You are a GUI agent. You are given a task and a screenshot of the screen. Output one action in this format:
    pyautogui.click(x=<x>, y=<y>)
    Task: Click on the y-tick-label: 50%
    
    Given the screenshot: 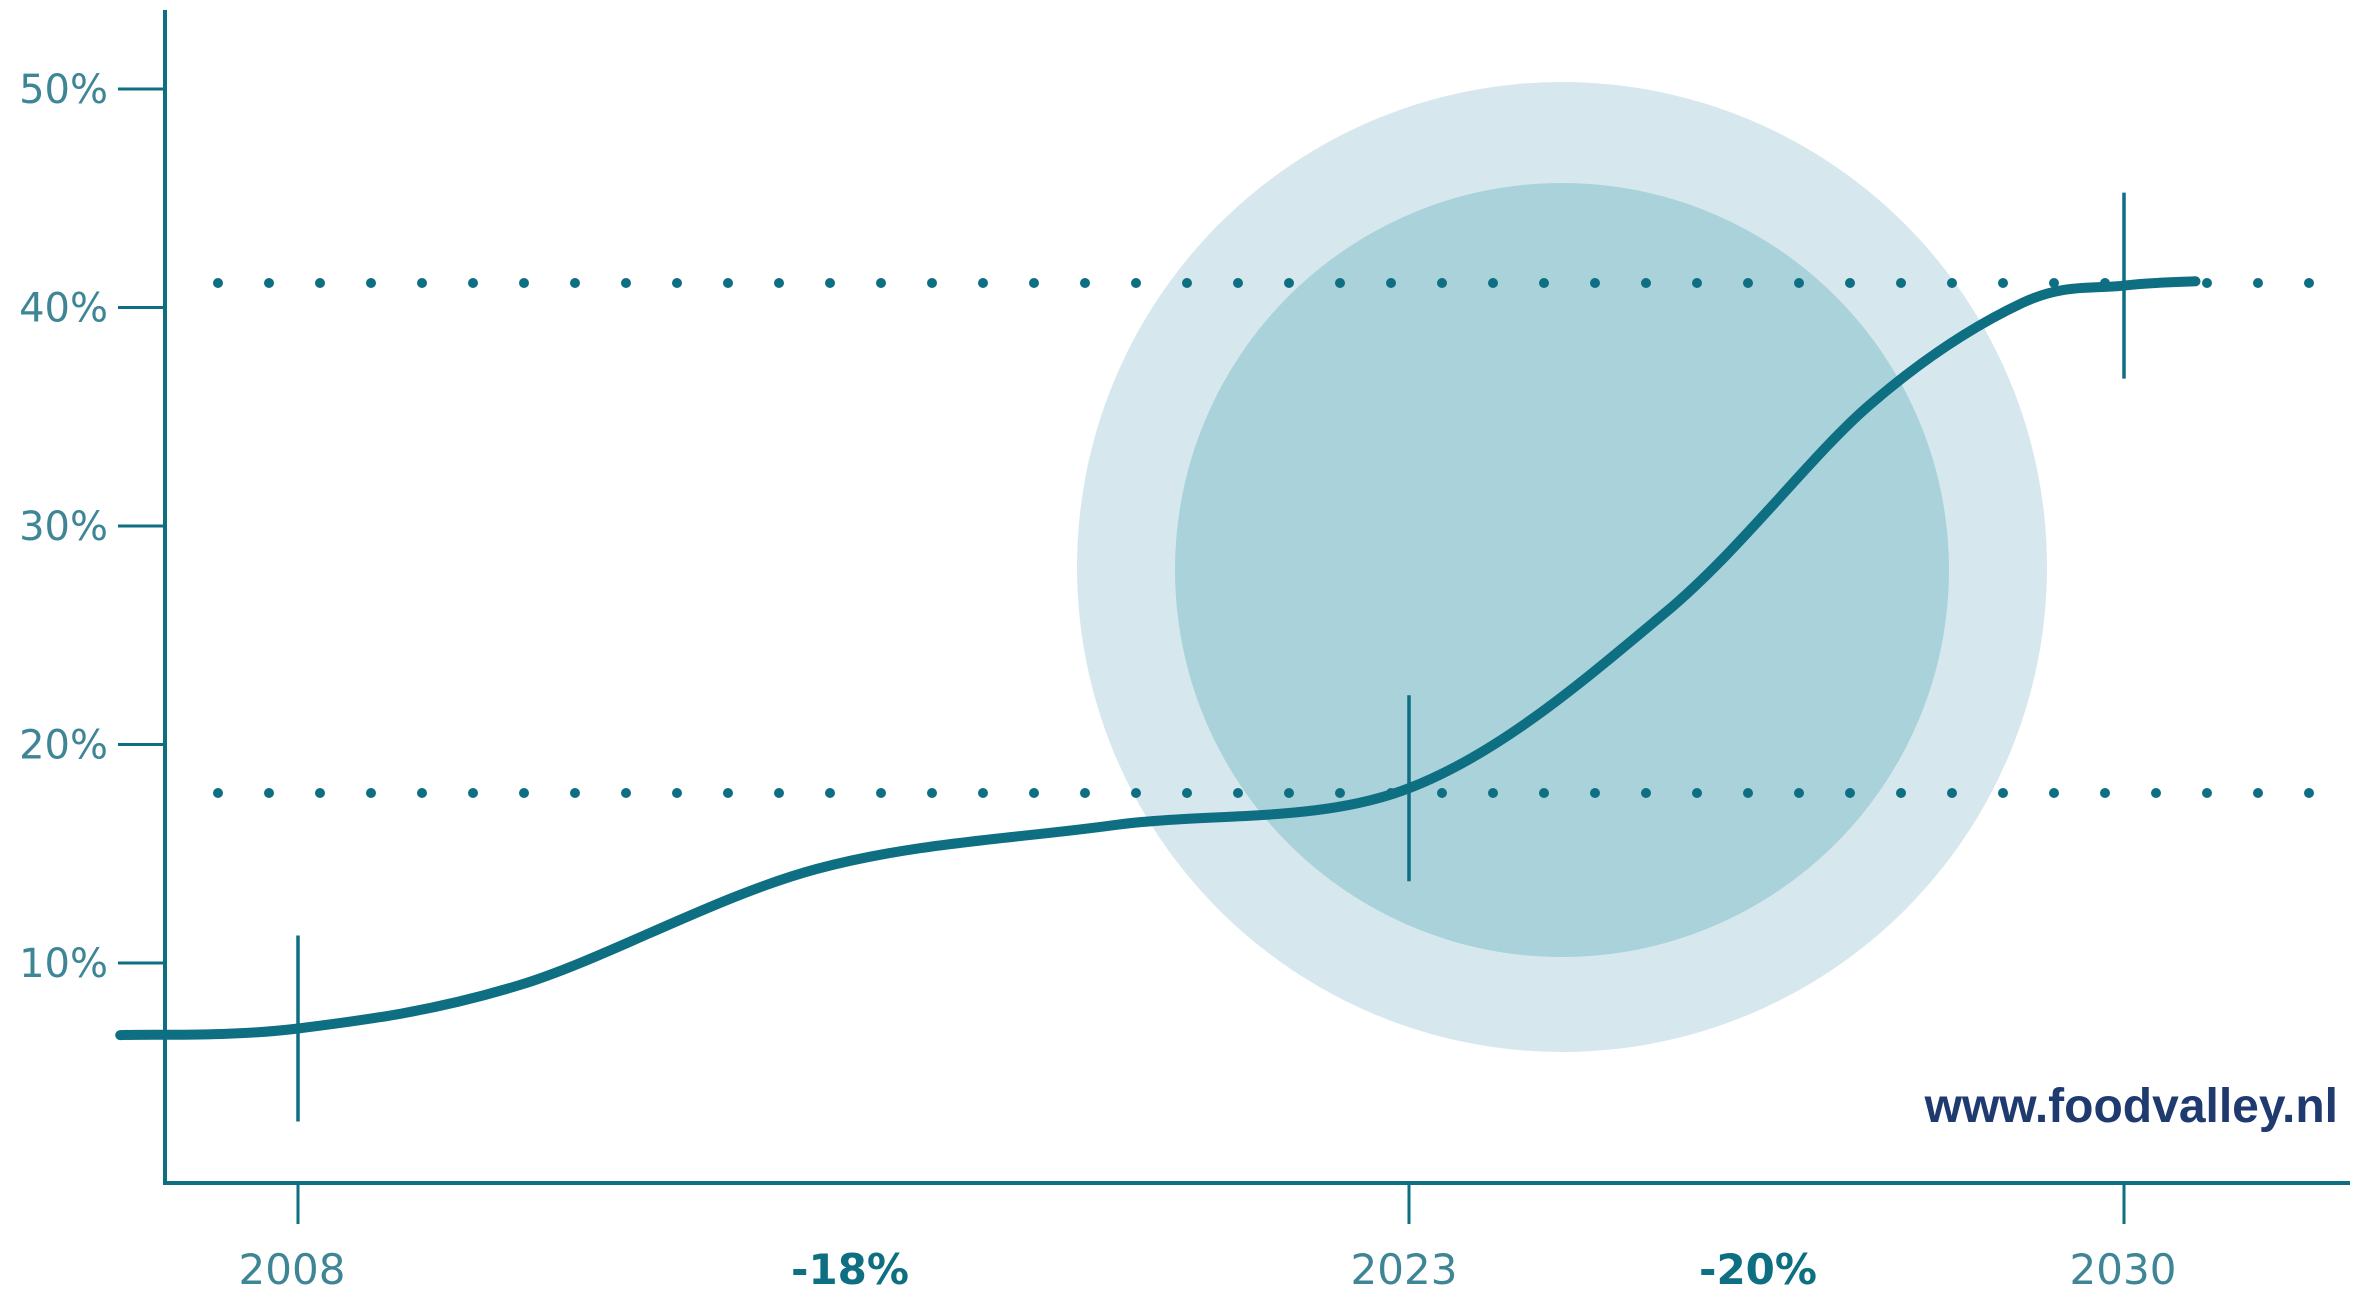 What is the action you would take?
    pyautogui.click(x=63, y=90)
    